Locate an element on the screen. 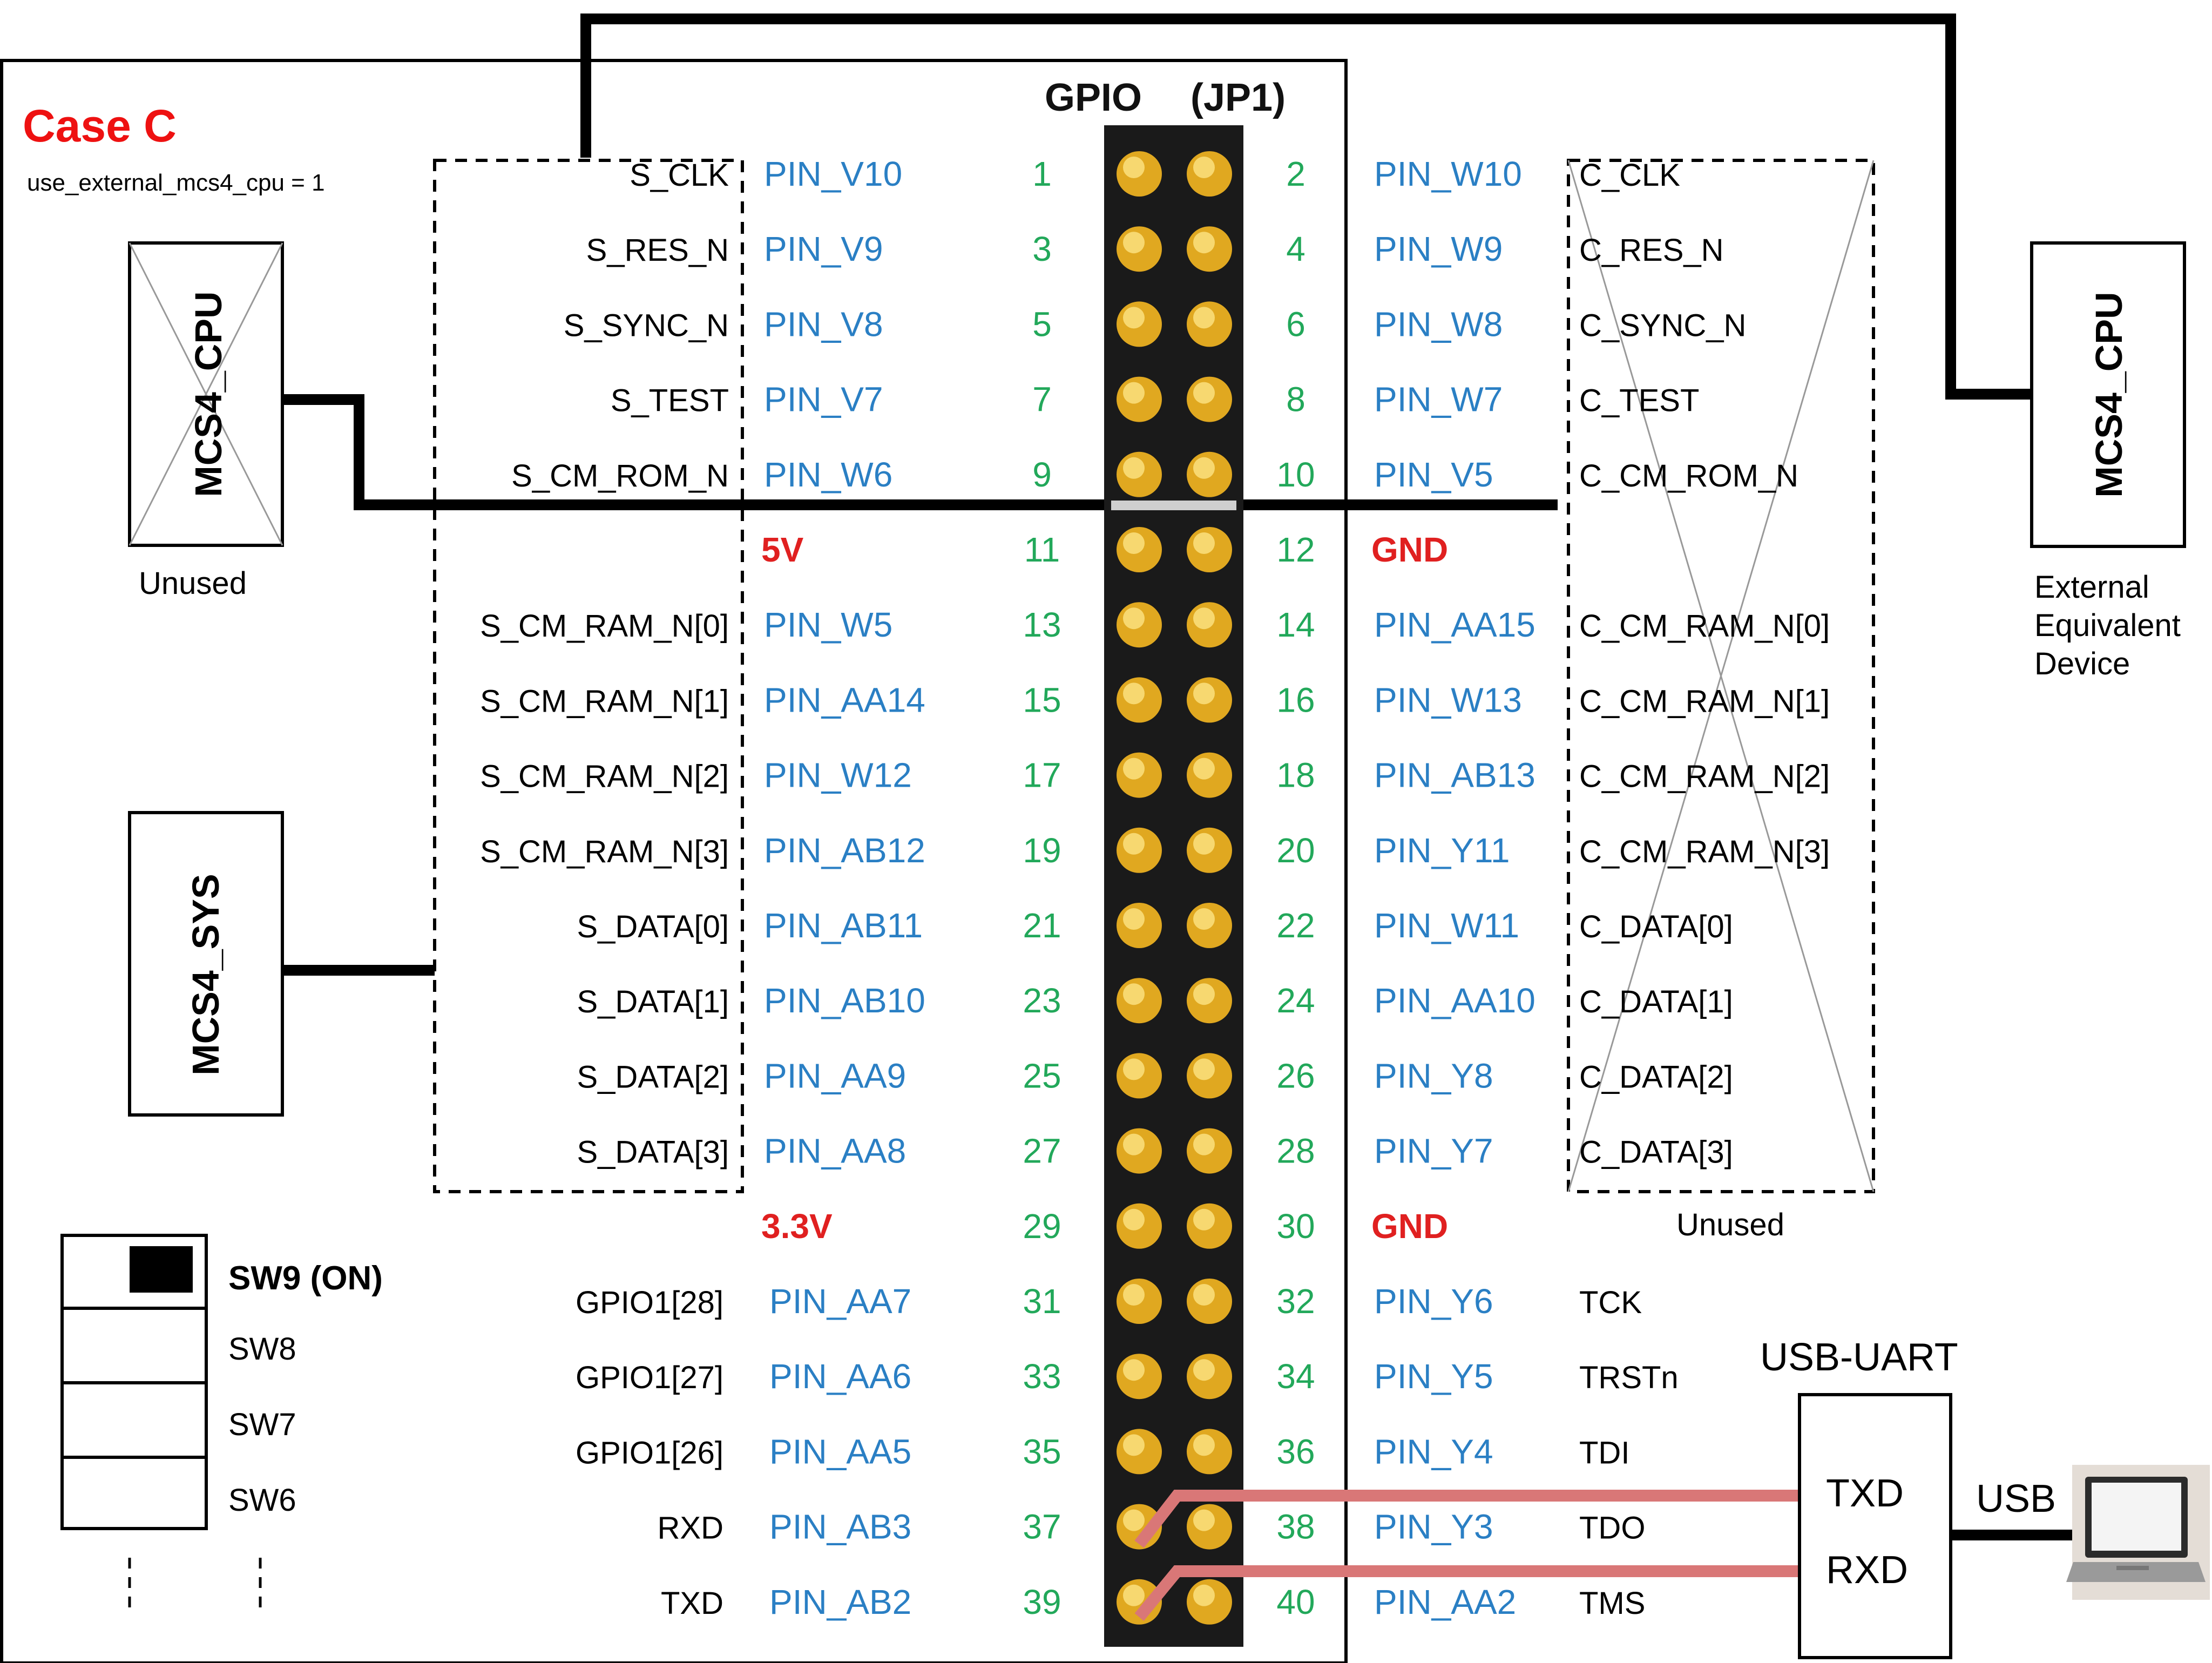  fpga-pin-4: PIN_W9 is located at coordinates (1438, 248).